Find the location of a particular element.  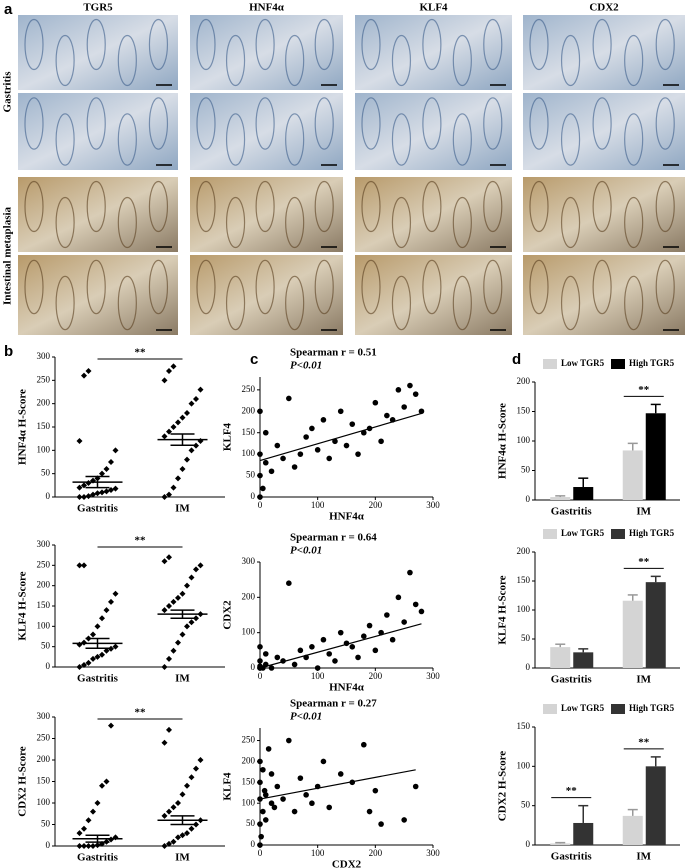

y-tick-label: 150 is located at coordinates (44, 426).